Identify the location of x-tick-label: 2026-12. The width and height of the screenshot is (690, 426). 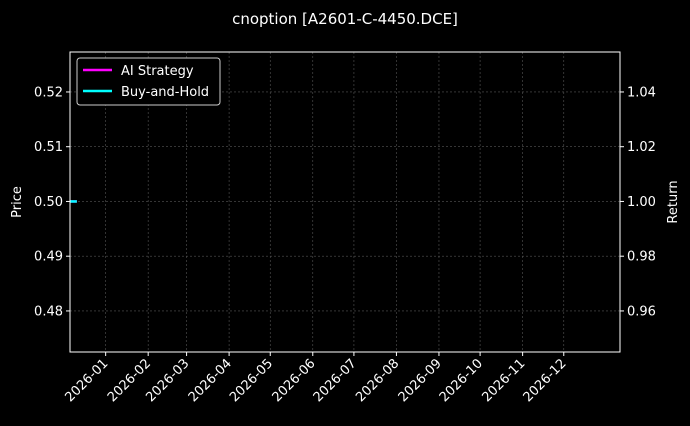
(545, 380).